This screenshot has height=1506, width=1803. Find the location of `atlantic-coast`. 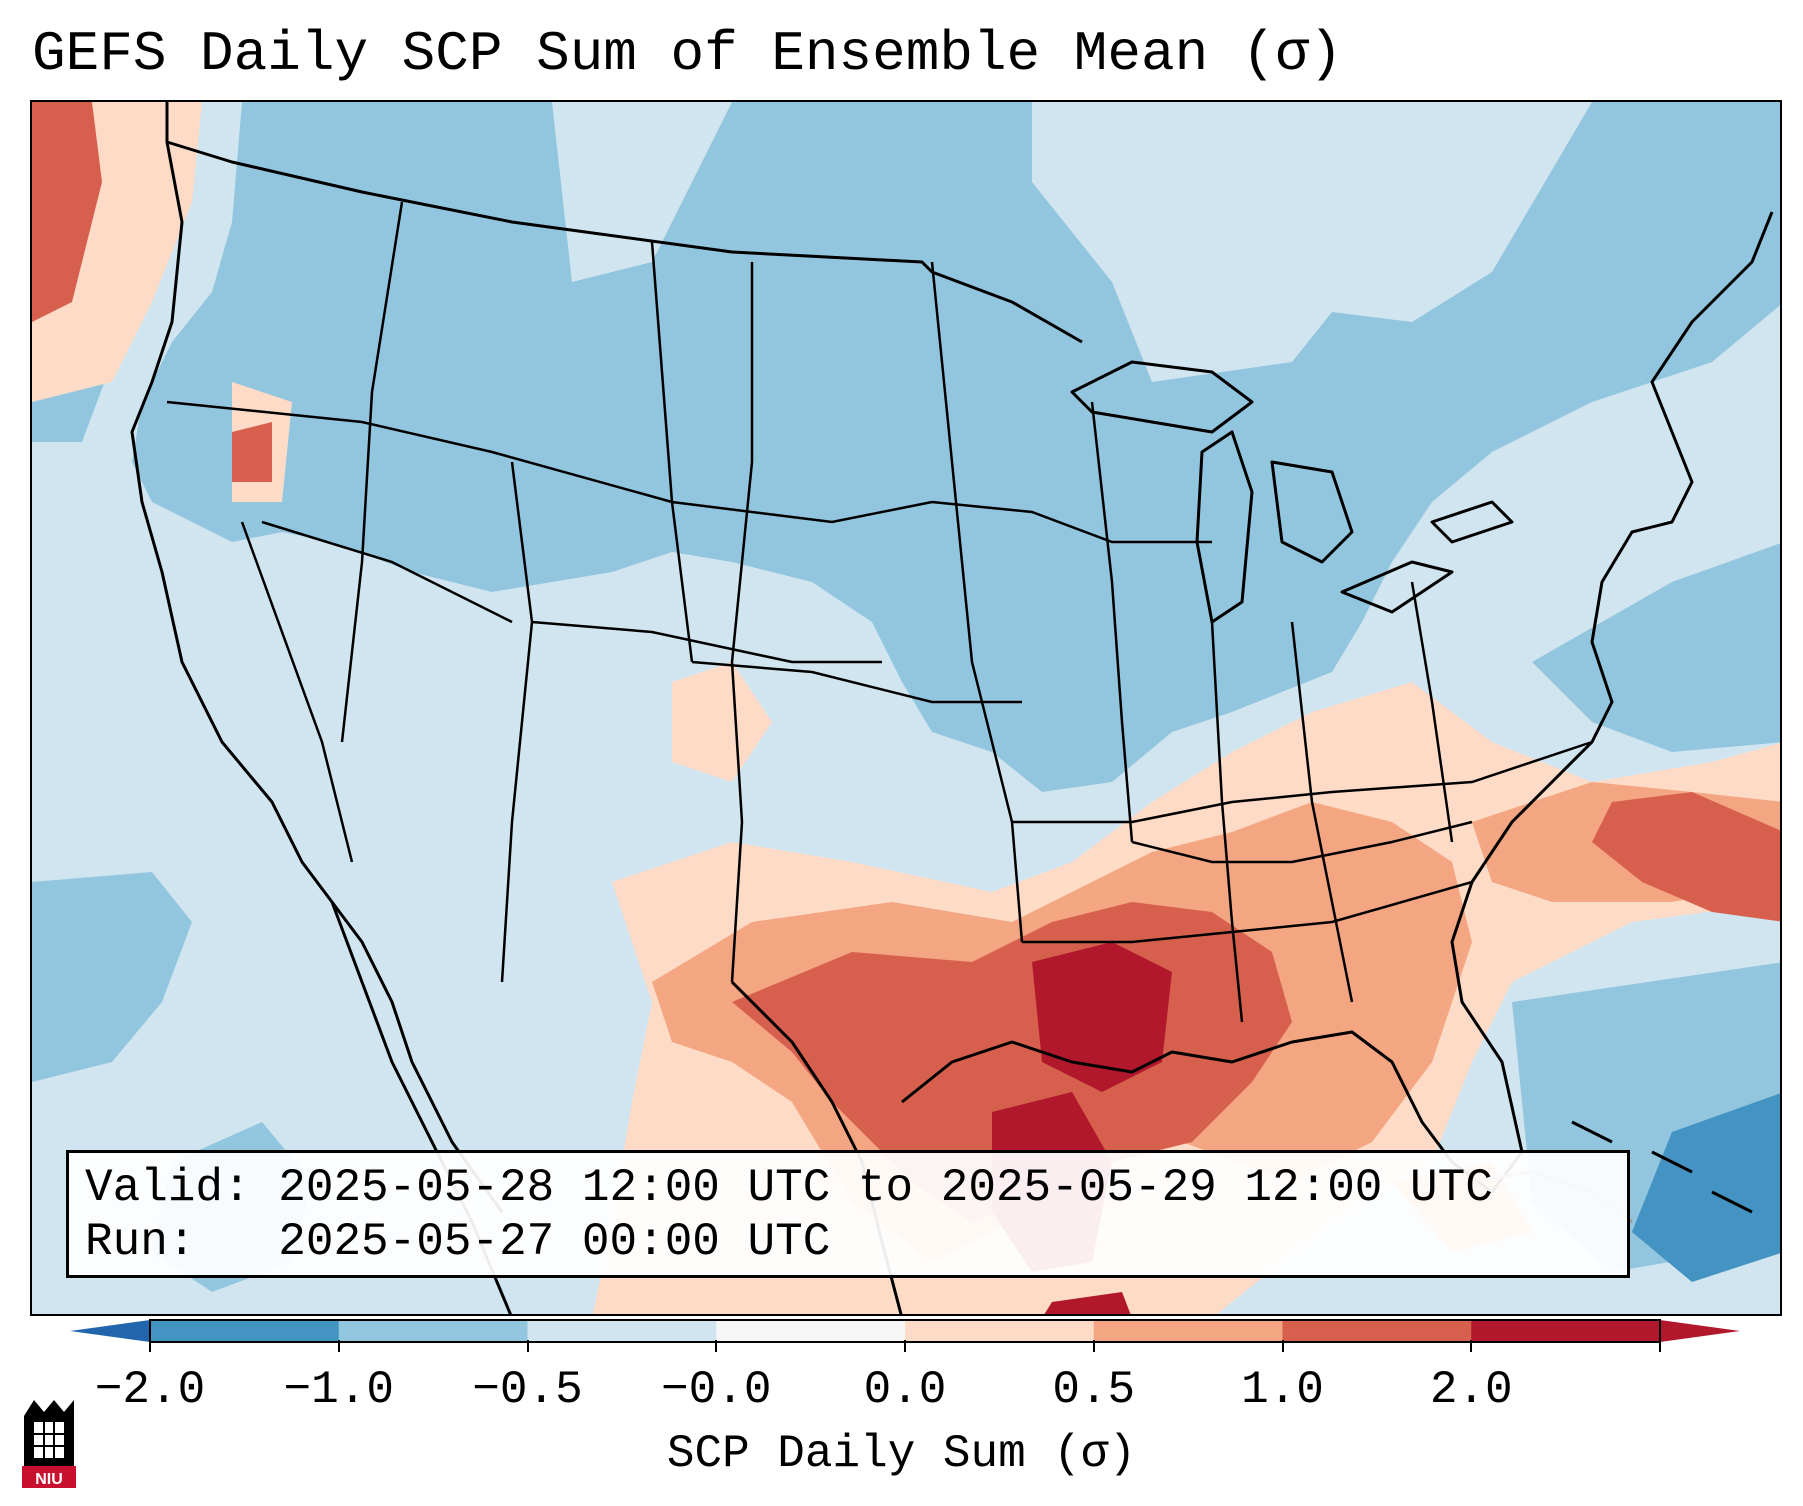

atlantic-coast is located at coordinates (1622, 547).